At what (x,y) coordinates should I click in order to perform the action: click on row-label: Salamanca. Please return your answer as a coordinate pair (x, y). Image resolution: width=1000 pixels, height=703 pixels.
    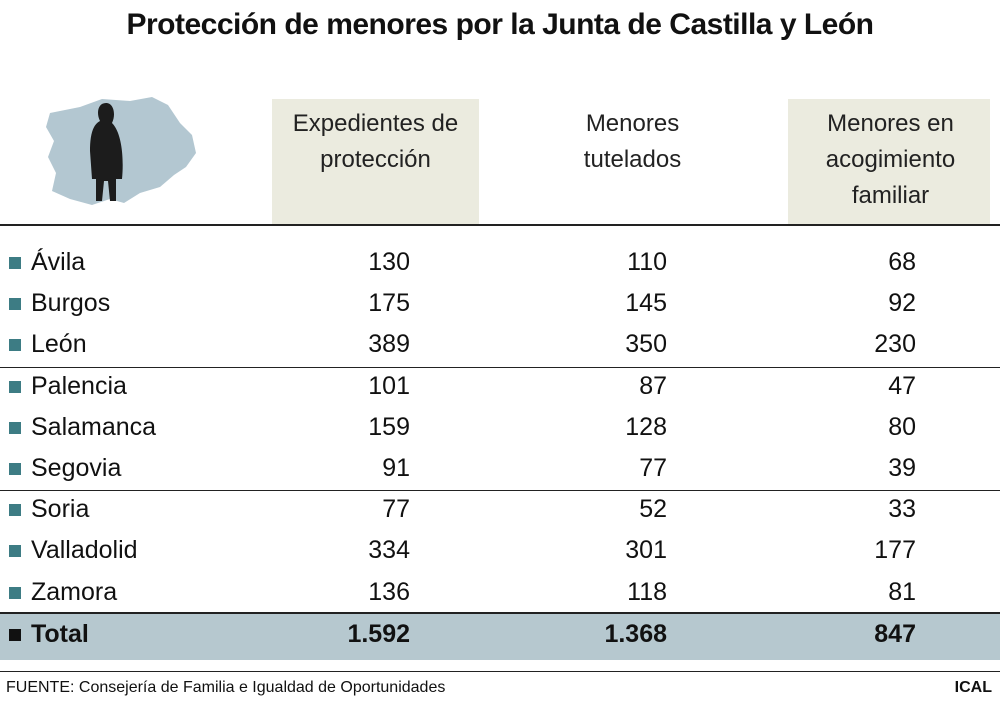
    Looking at the image, I should click on (94, 426).